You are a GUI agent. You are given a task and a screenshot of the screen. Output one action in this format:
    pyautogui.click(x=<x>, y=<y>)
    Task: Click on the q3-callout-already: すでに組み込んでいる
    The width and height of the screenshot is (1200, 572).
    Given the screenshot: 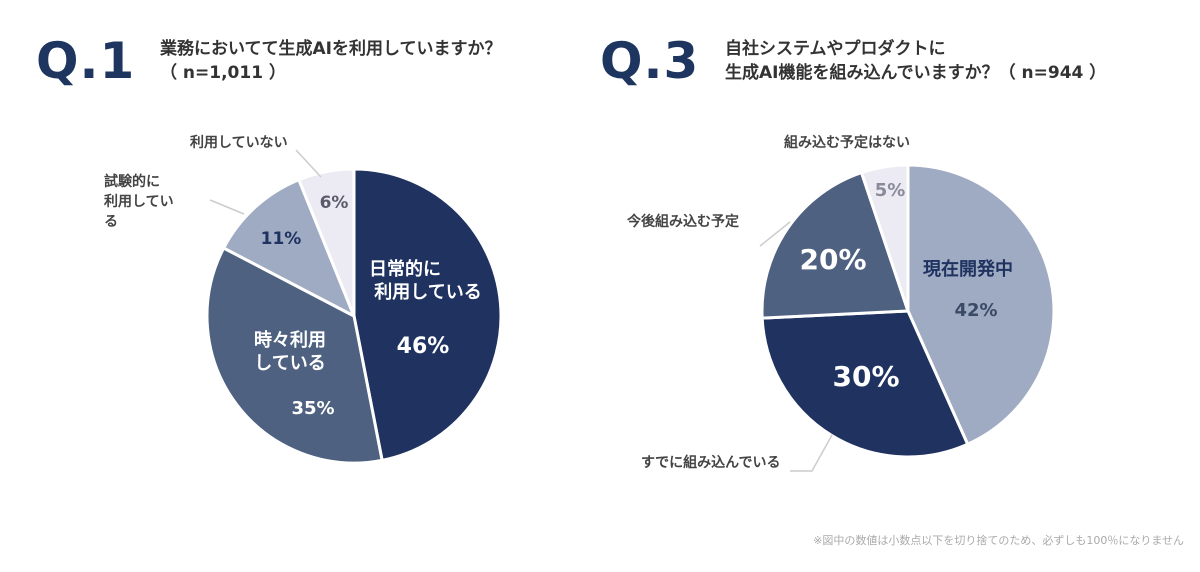 What is the action you would take?
    pyautogui.click(x=710, y=463)
    